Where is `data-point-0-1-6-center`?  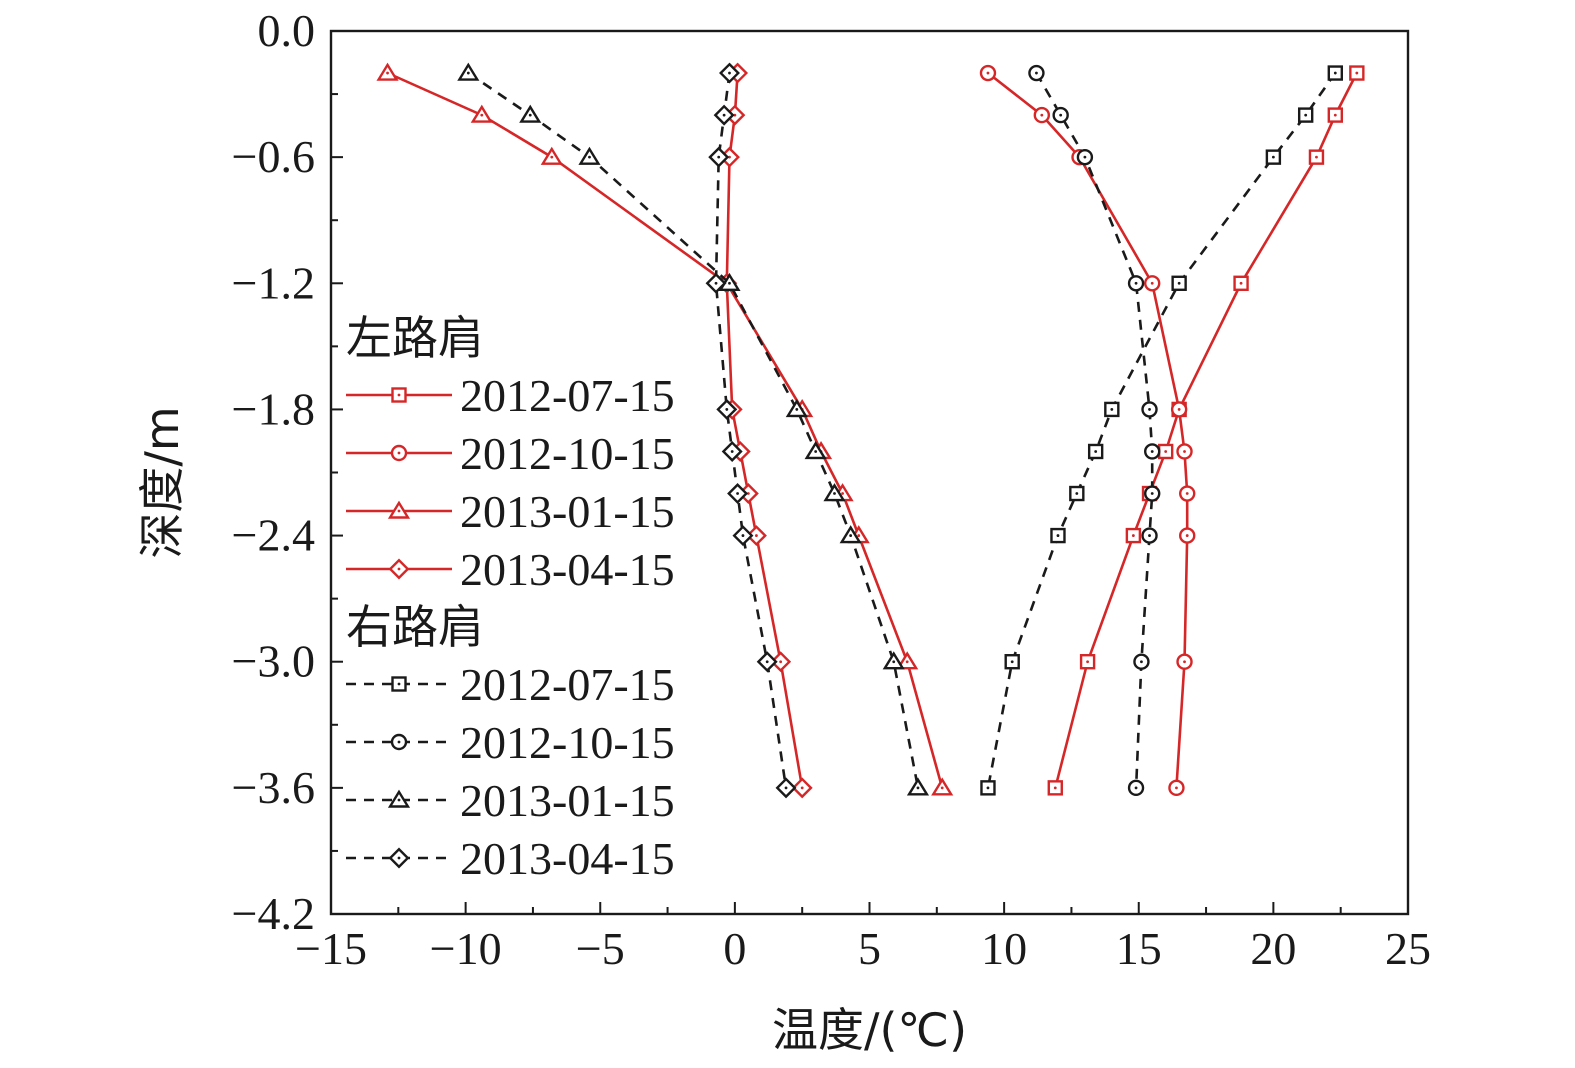 data-point-0-1-6-center is located at coordinates (1187, 493).